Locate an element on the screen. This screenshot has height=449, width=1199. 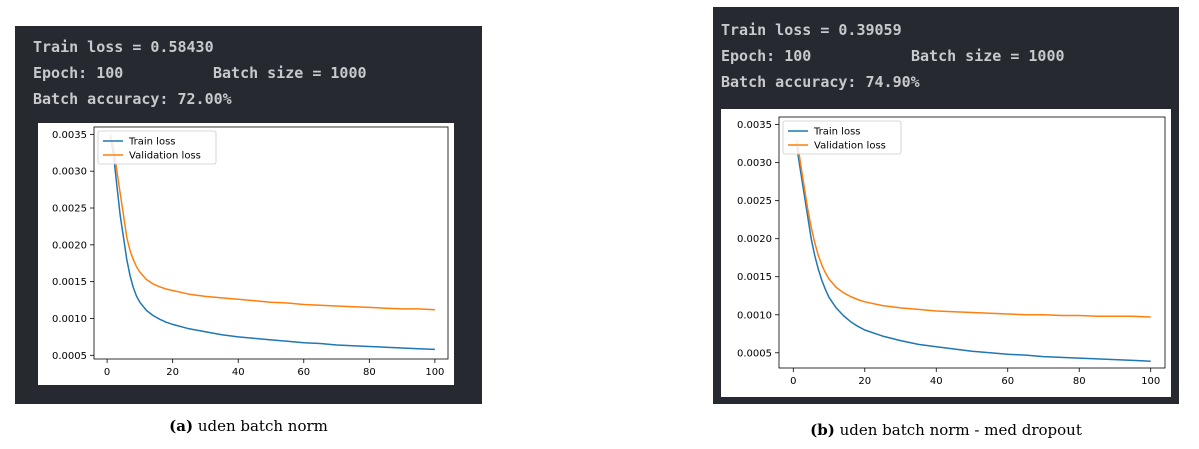
caption-label: (a) is located at coordinates (181, 426).